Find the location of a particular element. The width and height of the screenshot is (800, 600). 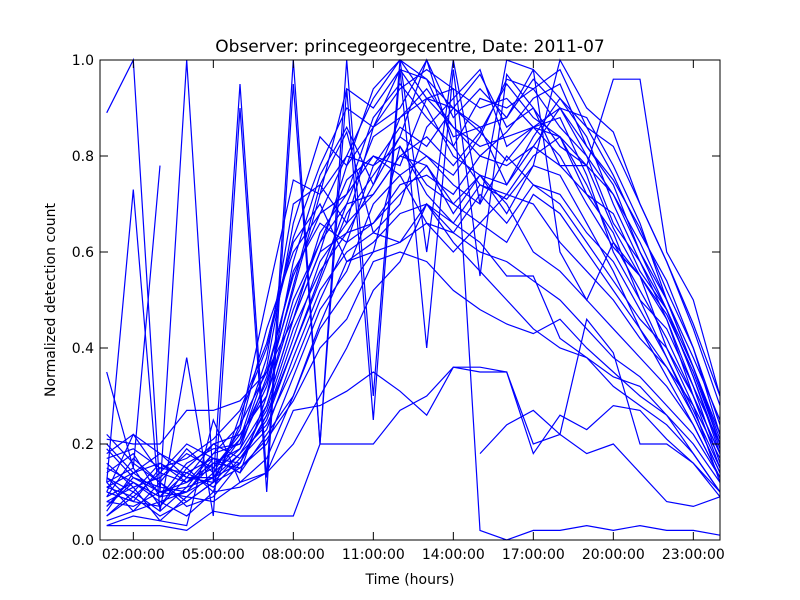

x-tick-label: 17:00:00 is located at coordinates (533, 555).